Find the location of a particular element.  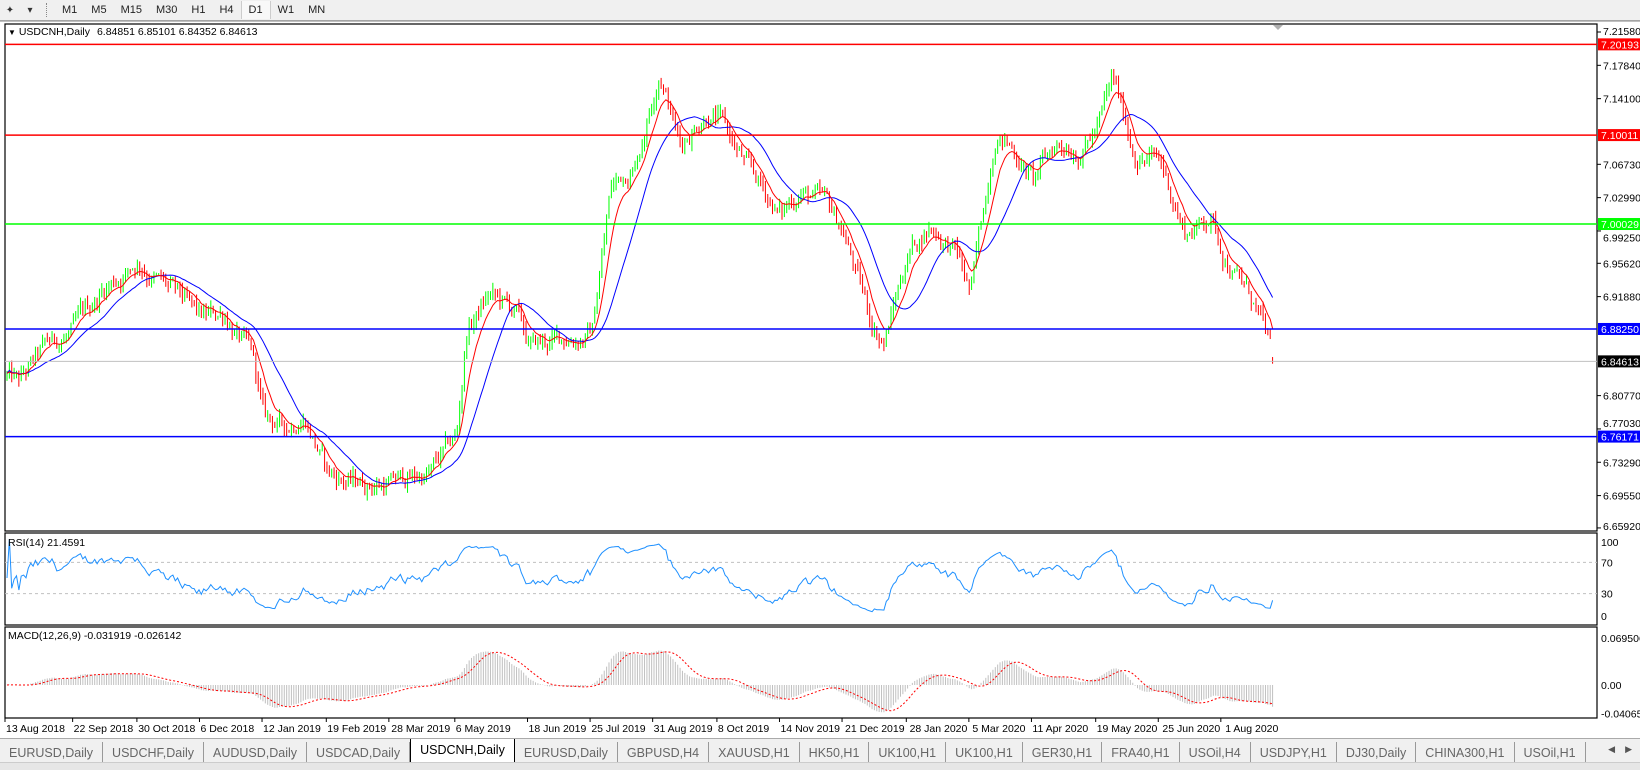

price-tick-label: 6.69550 is located at coordinates (1621, 497).